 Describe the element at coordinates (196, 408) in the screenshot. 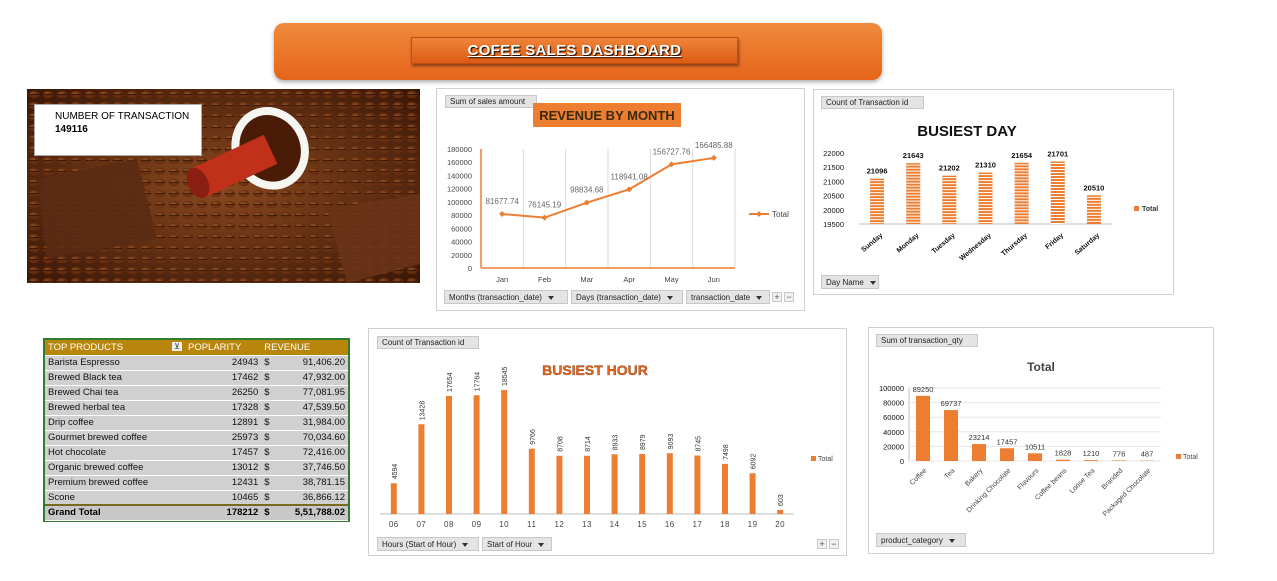

I see `table-row: Brewed herbal tea 17328 $47,539.50` at that location.